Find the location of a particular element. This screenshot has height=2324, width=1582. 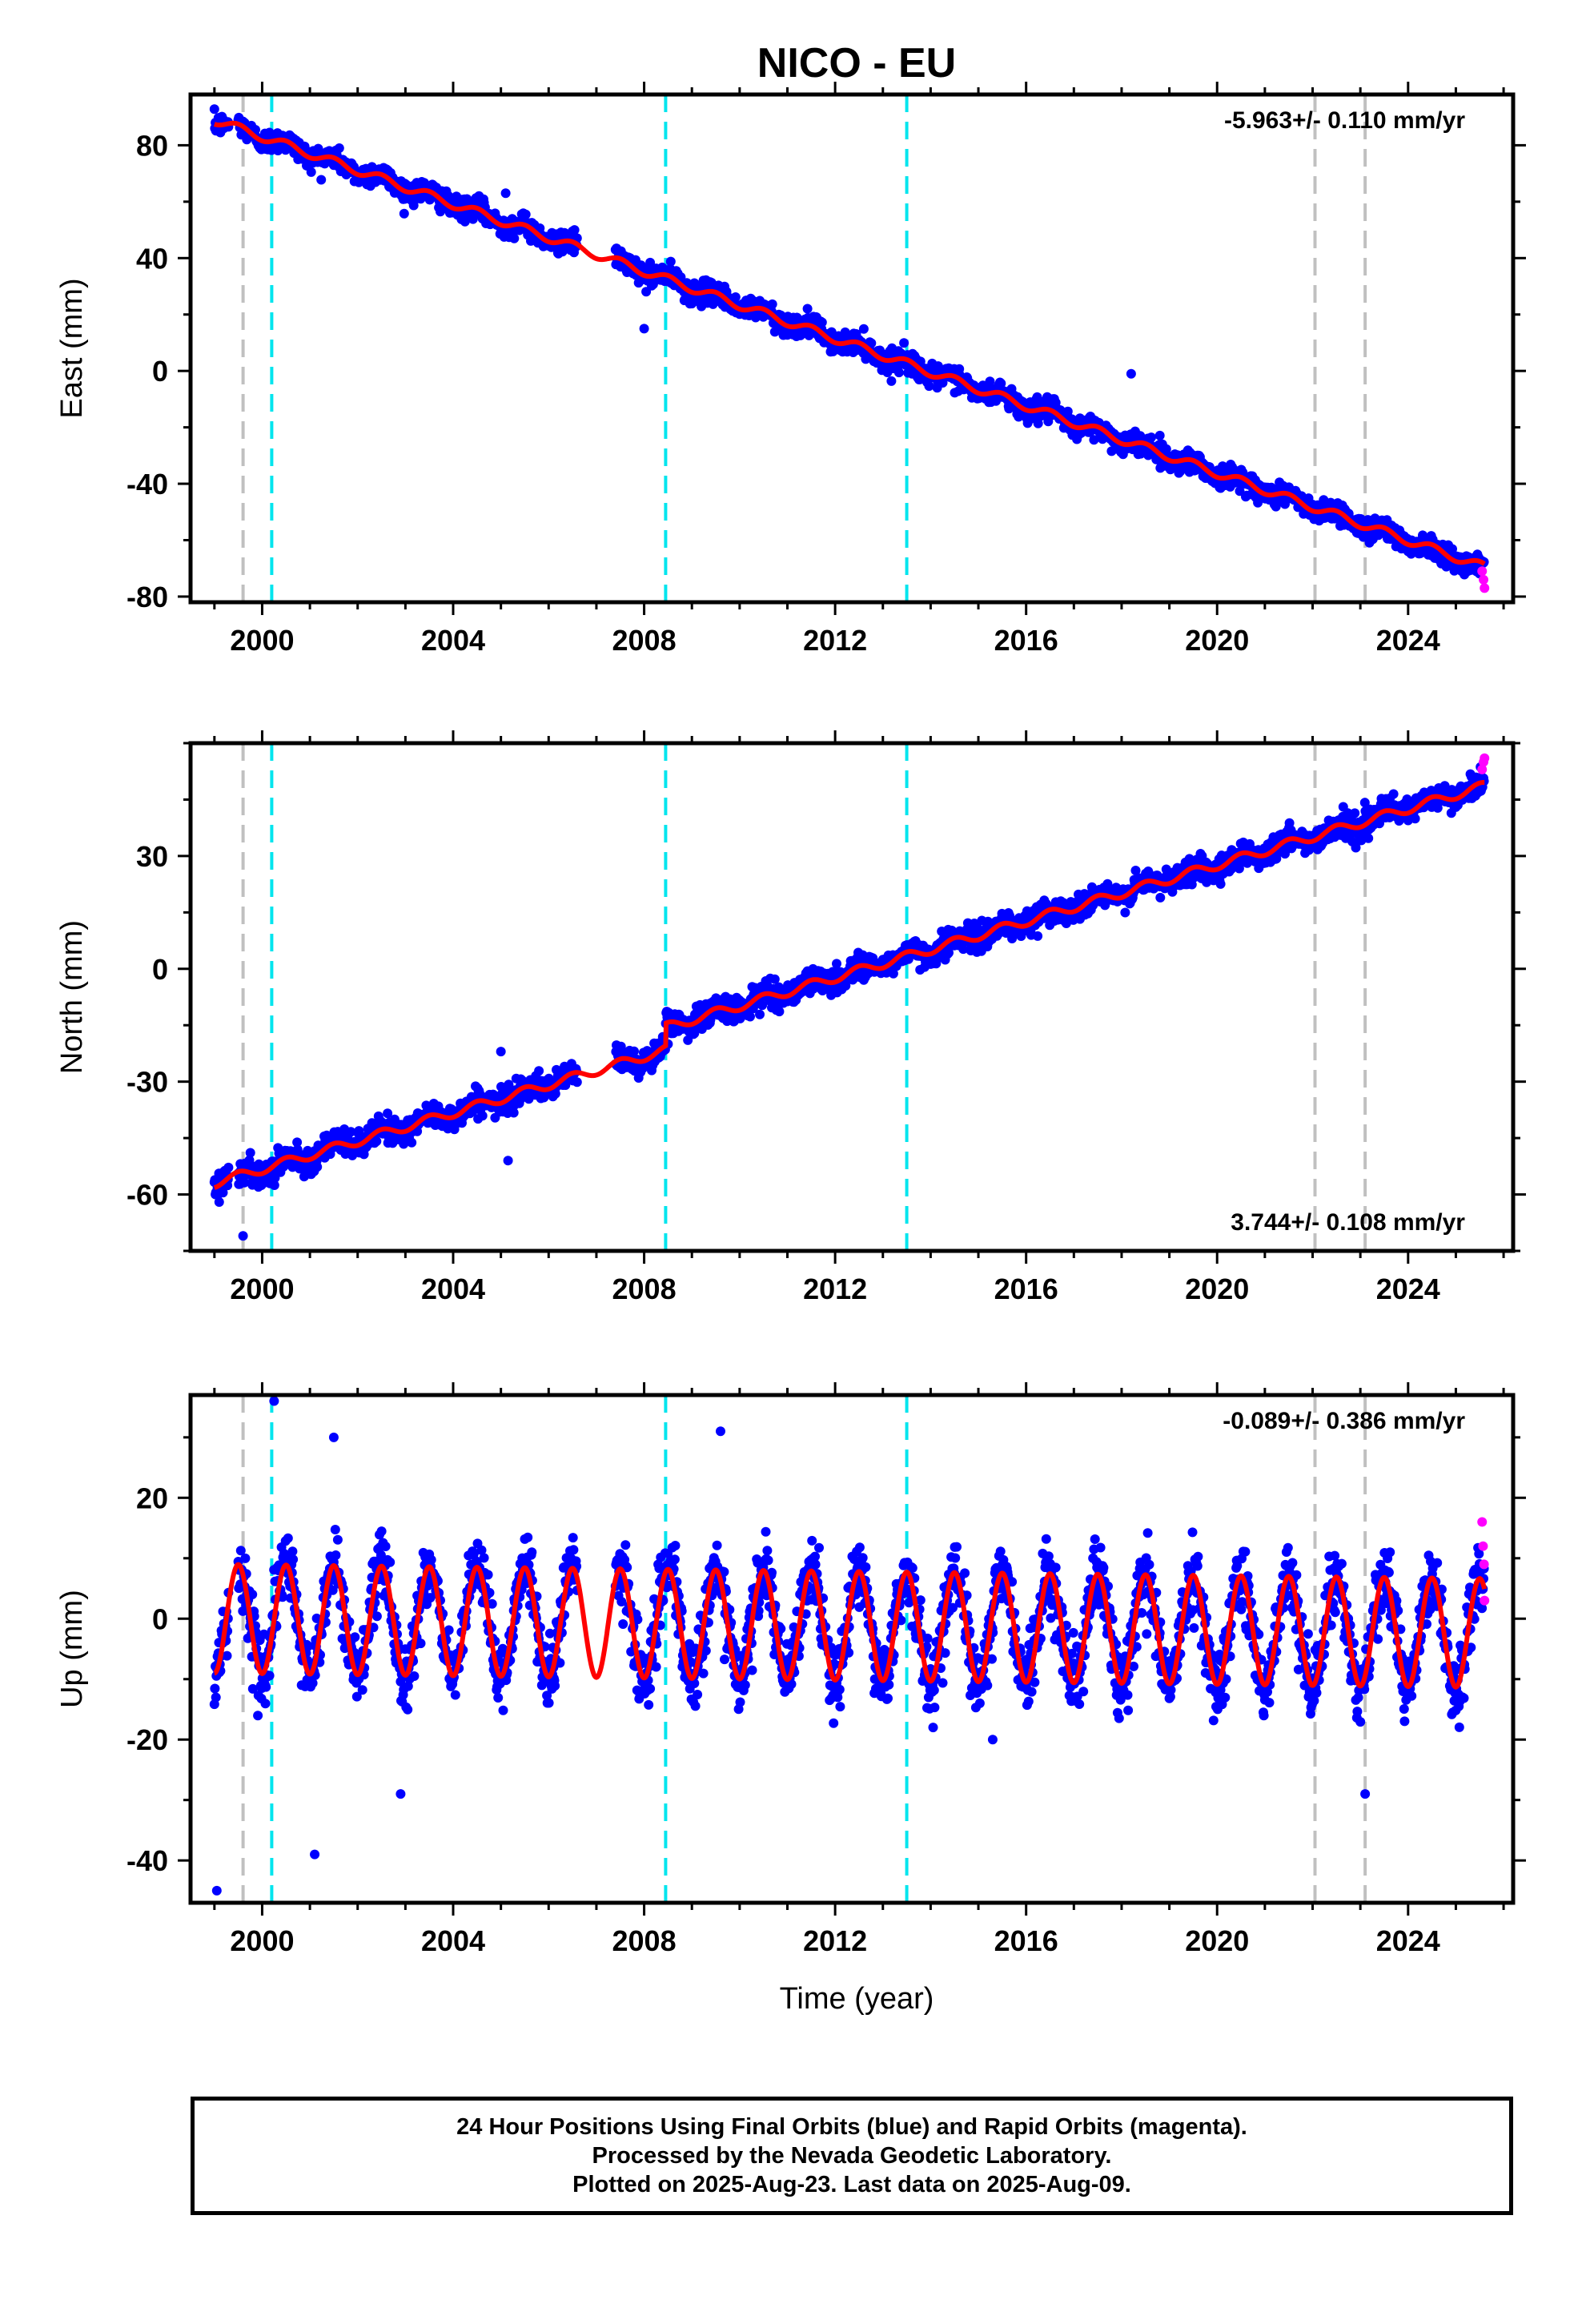

y-tick-label: -40 is located at coordinates (147, 484).